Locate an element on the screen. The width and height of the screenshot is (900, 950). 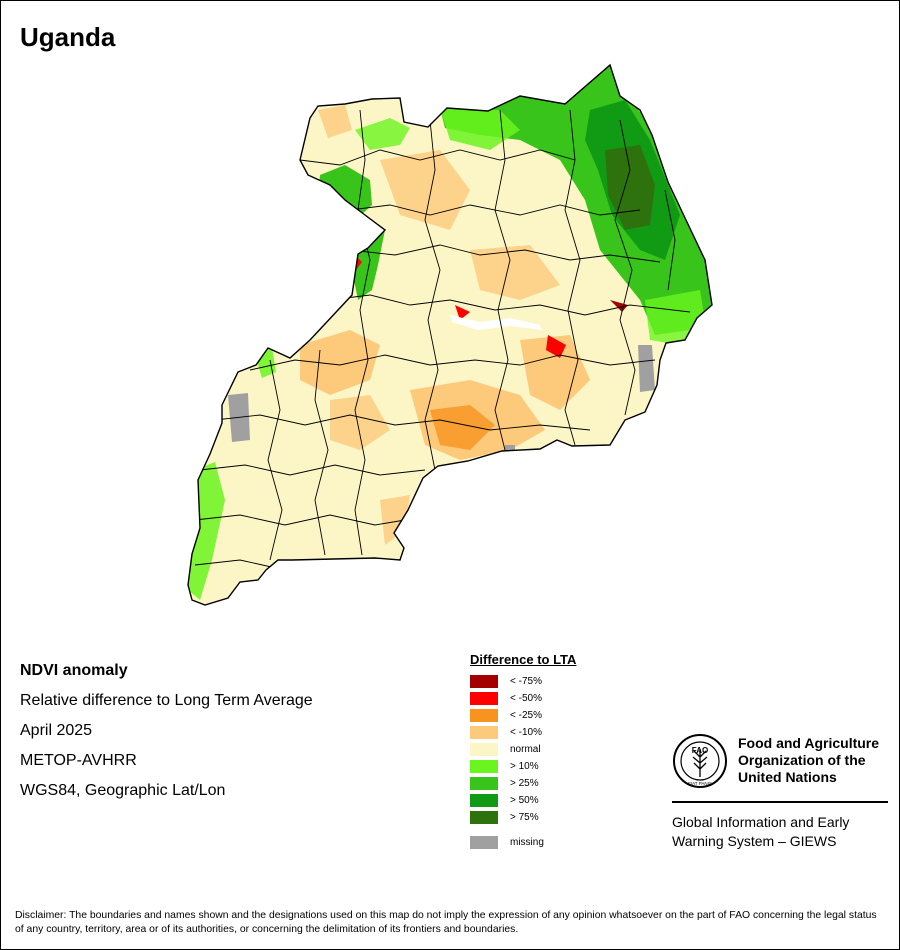
legend-label: > 25% is located at coordinates (524, 783).